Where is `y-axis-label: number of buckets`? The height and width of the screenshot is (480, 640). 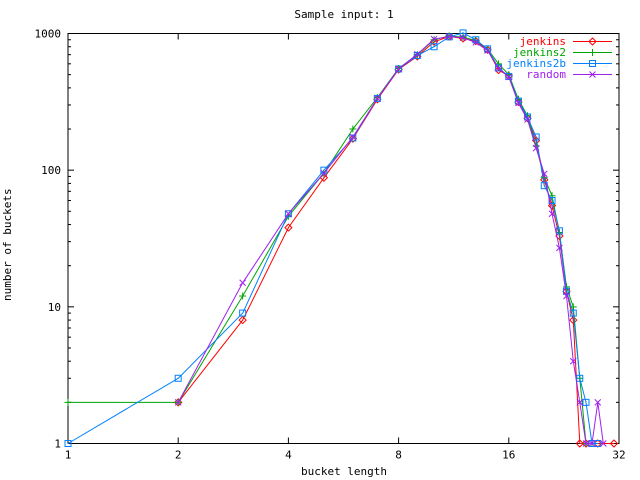 y-axis-label: number of buckets is located at coordinates (7, 245).